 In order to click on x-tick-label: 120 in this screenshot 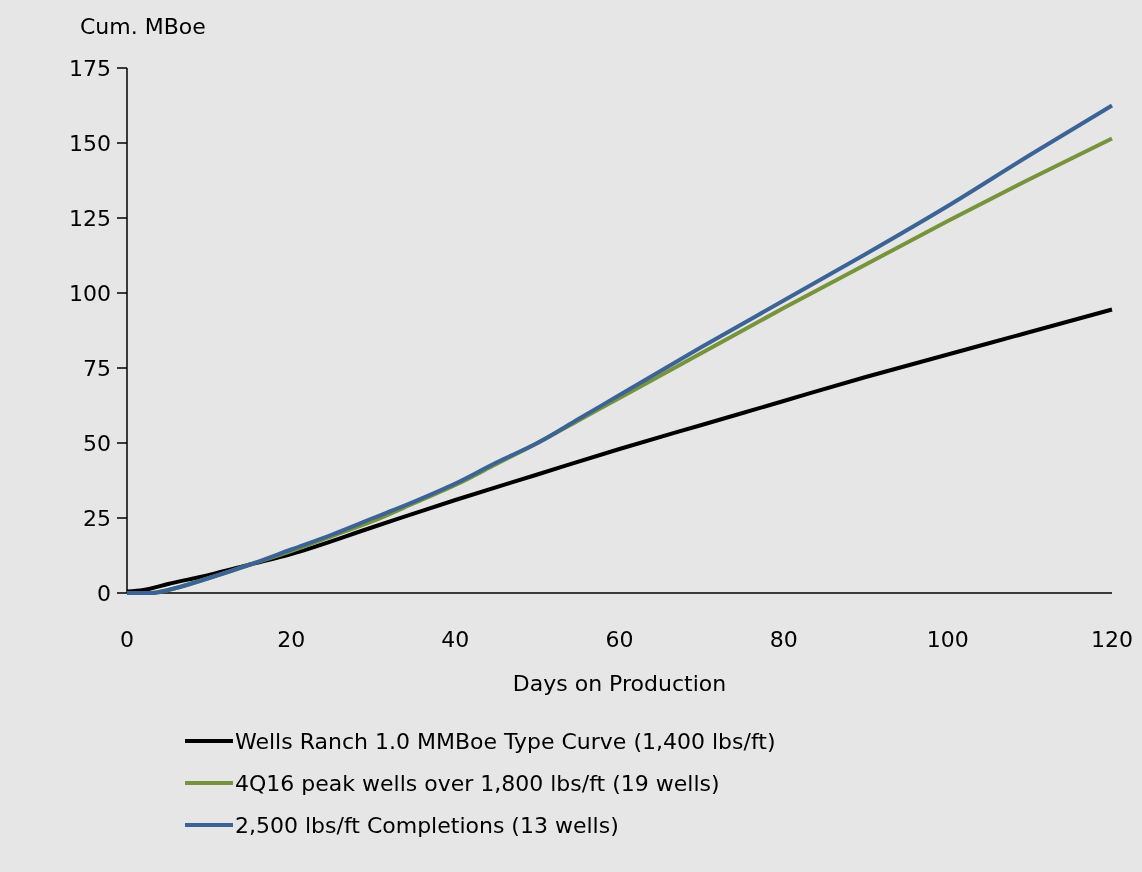, I will do `click(1112, 639)`.